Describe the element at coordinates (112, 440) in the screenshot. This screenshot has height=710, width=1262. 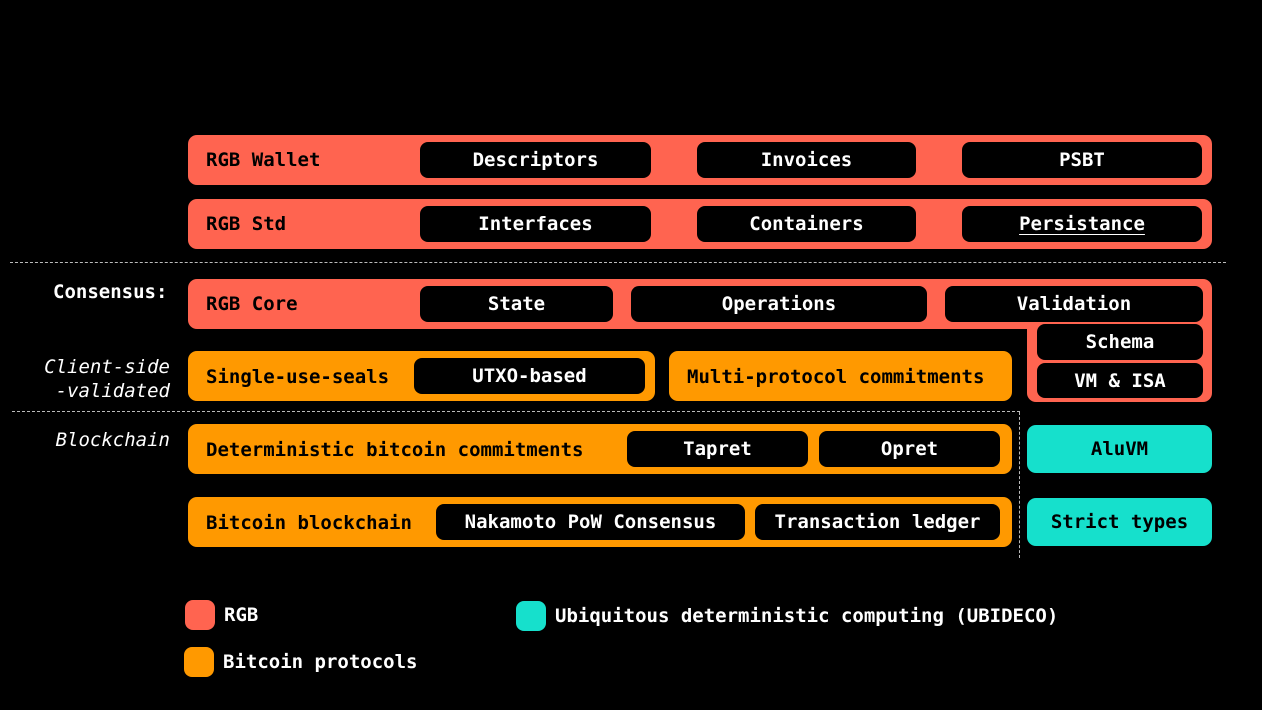
I see `blockchain-label: Blockchain` at that location.